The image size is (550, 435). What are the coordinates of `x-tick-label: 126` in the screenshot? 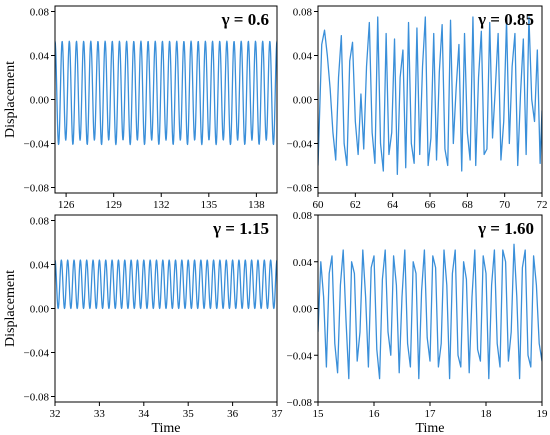 It's located at (66, 205).